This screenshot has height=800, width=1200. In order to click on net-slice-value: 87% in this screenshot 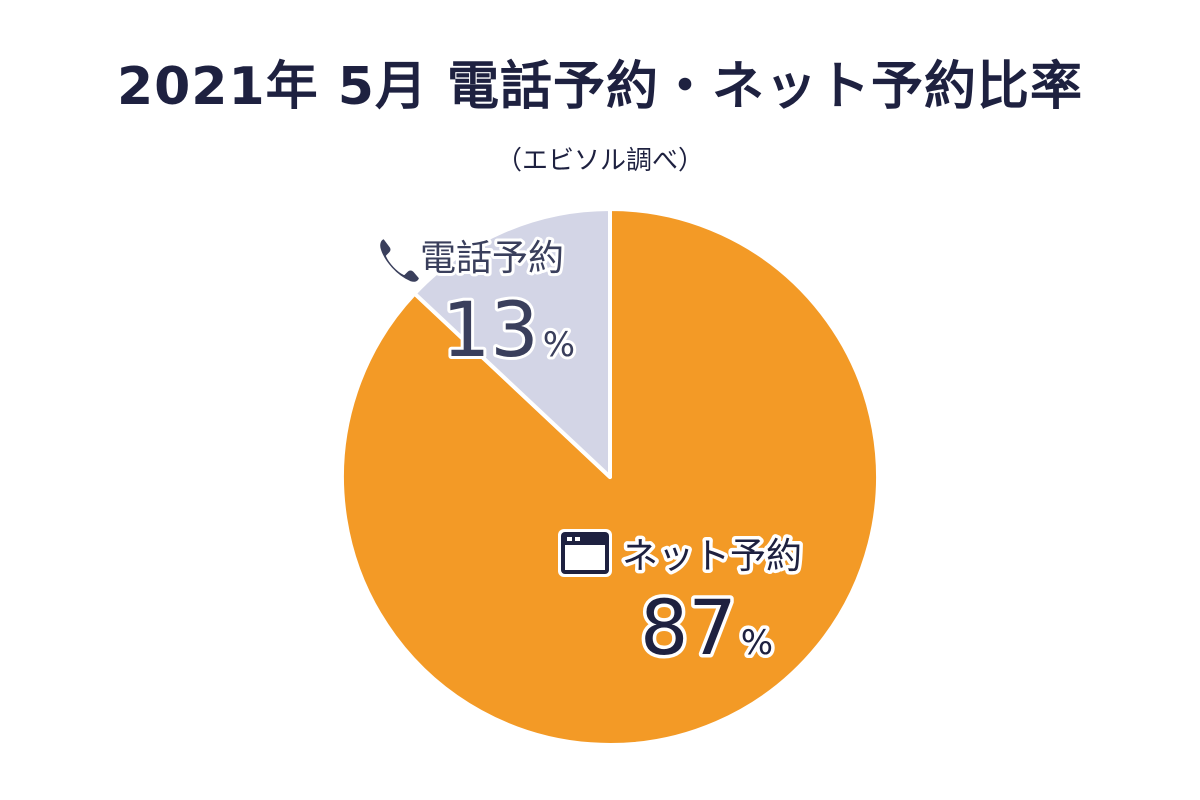, I will do `click(706, 627)`.